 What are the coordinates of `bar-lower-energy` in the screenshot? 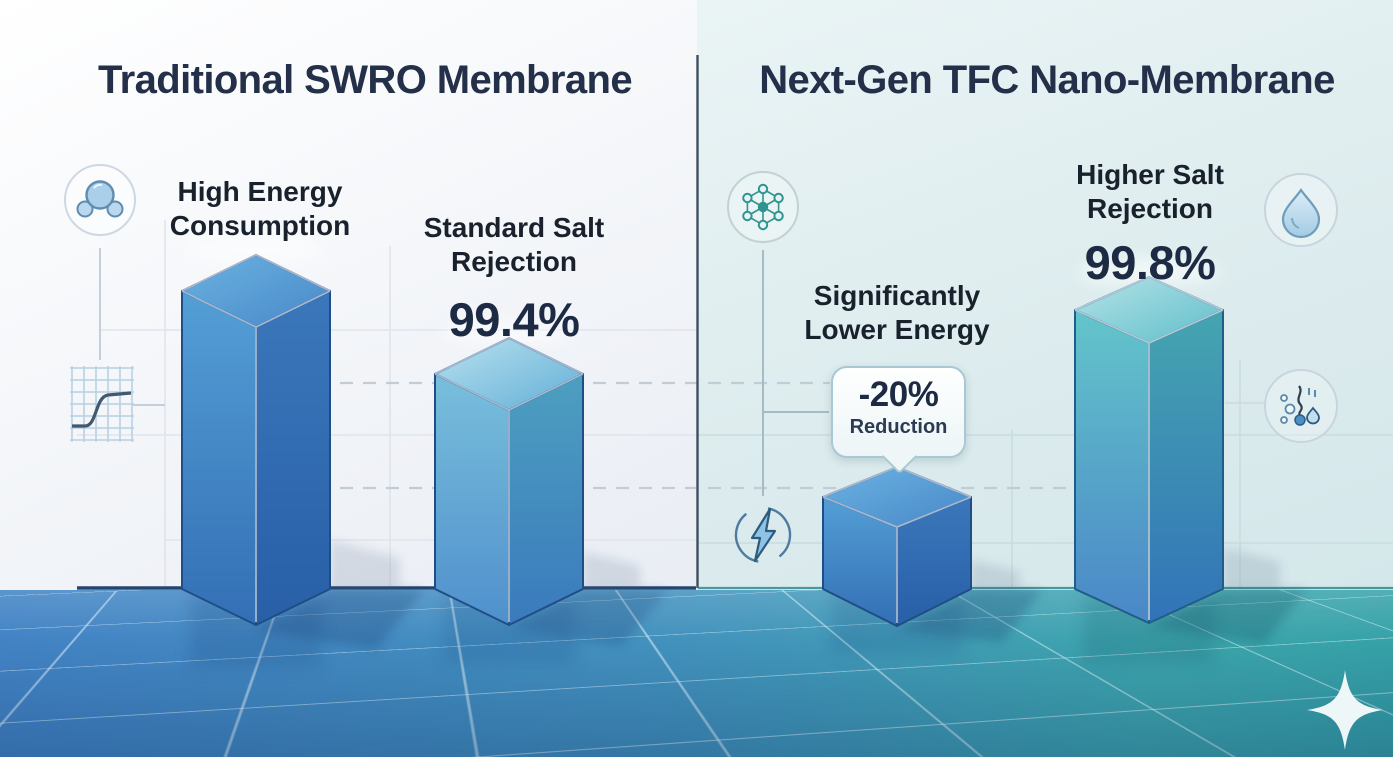 It's located at (897, 546).